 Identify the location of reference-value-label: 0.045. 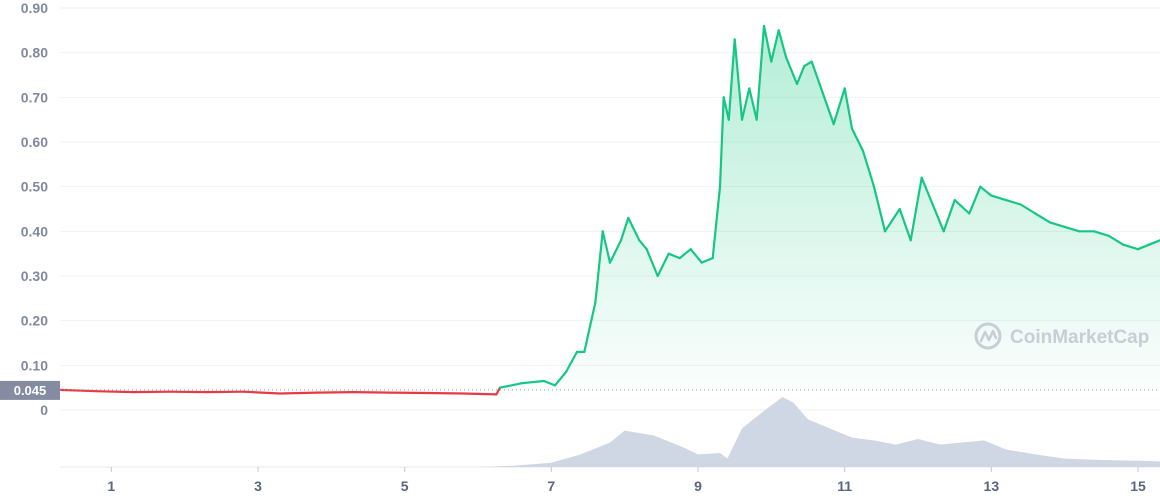
(30, 390).